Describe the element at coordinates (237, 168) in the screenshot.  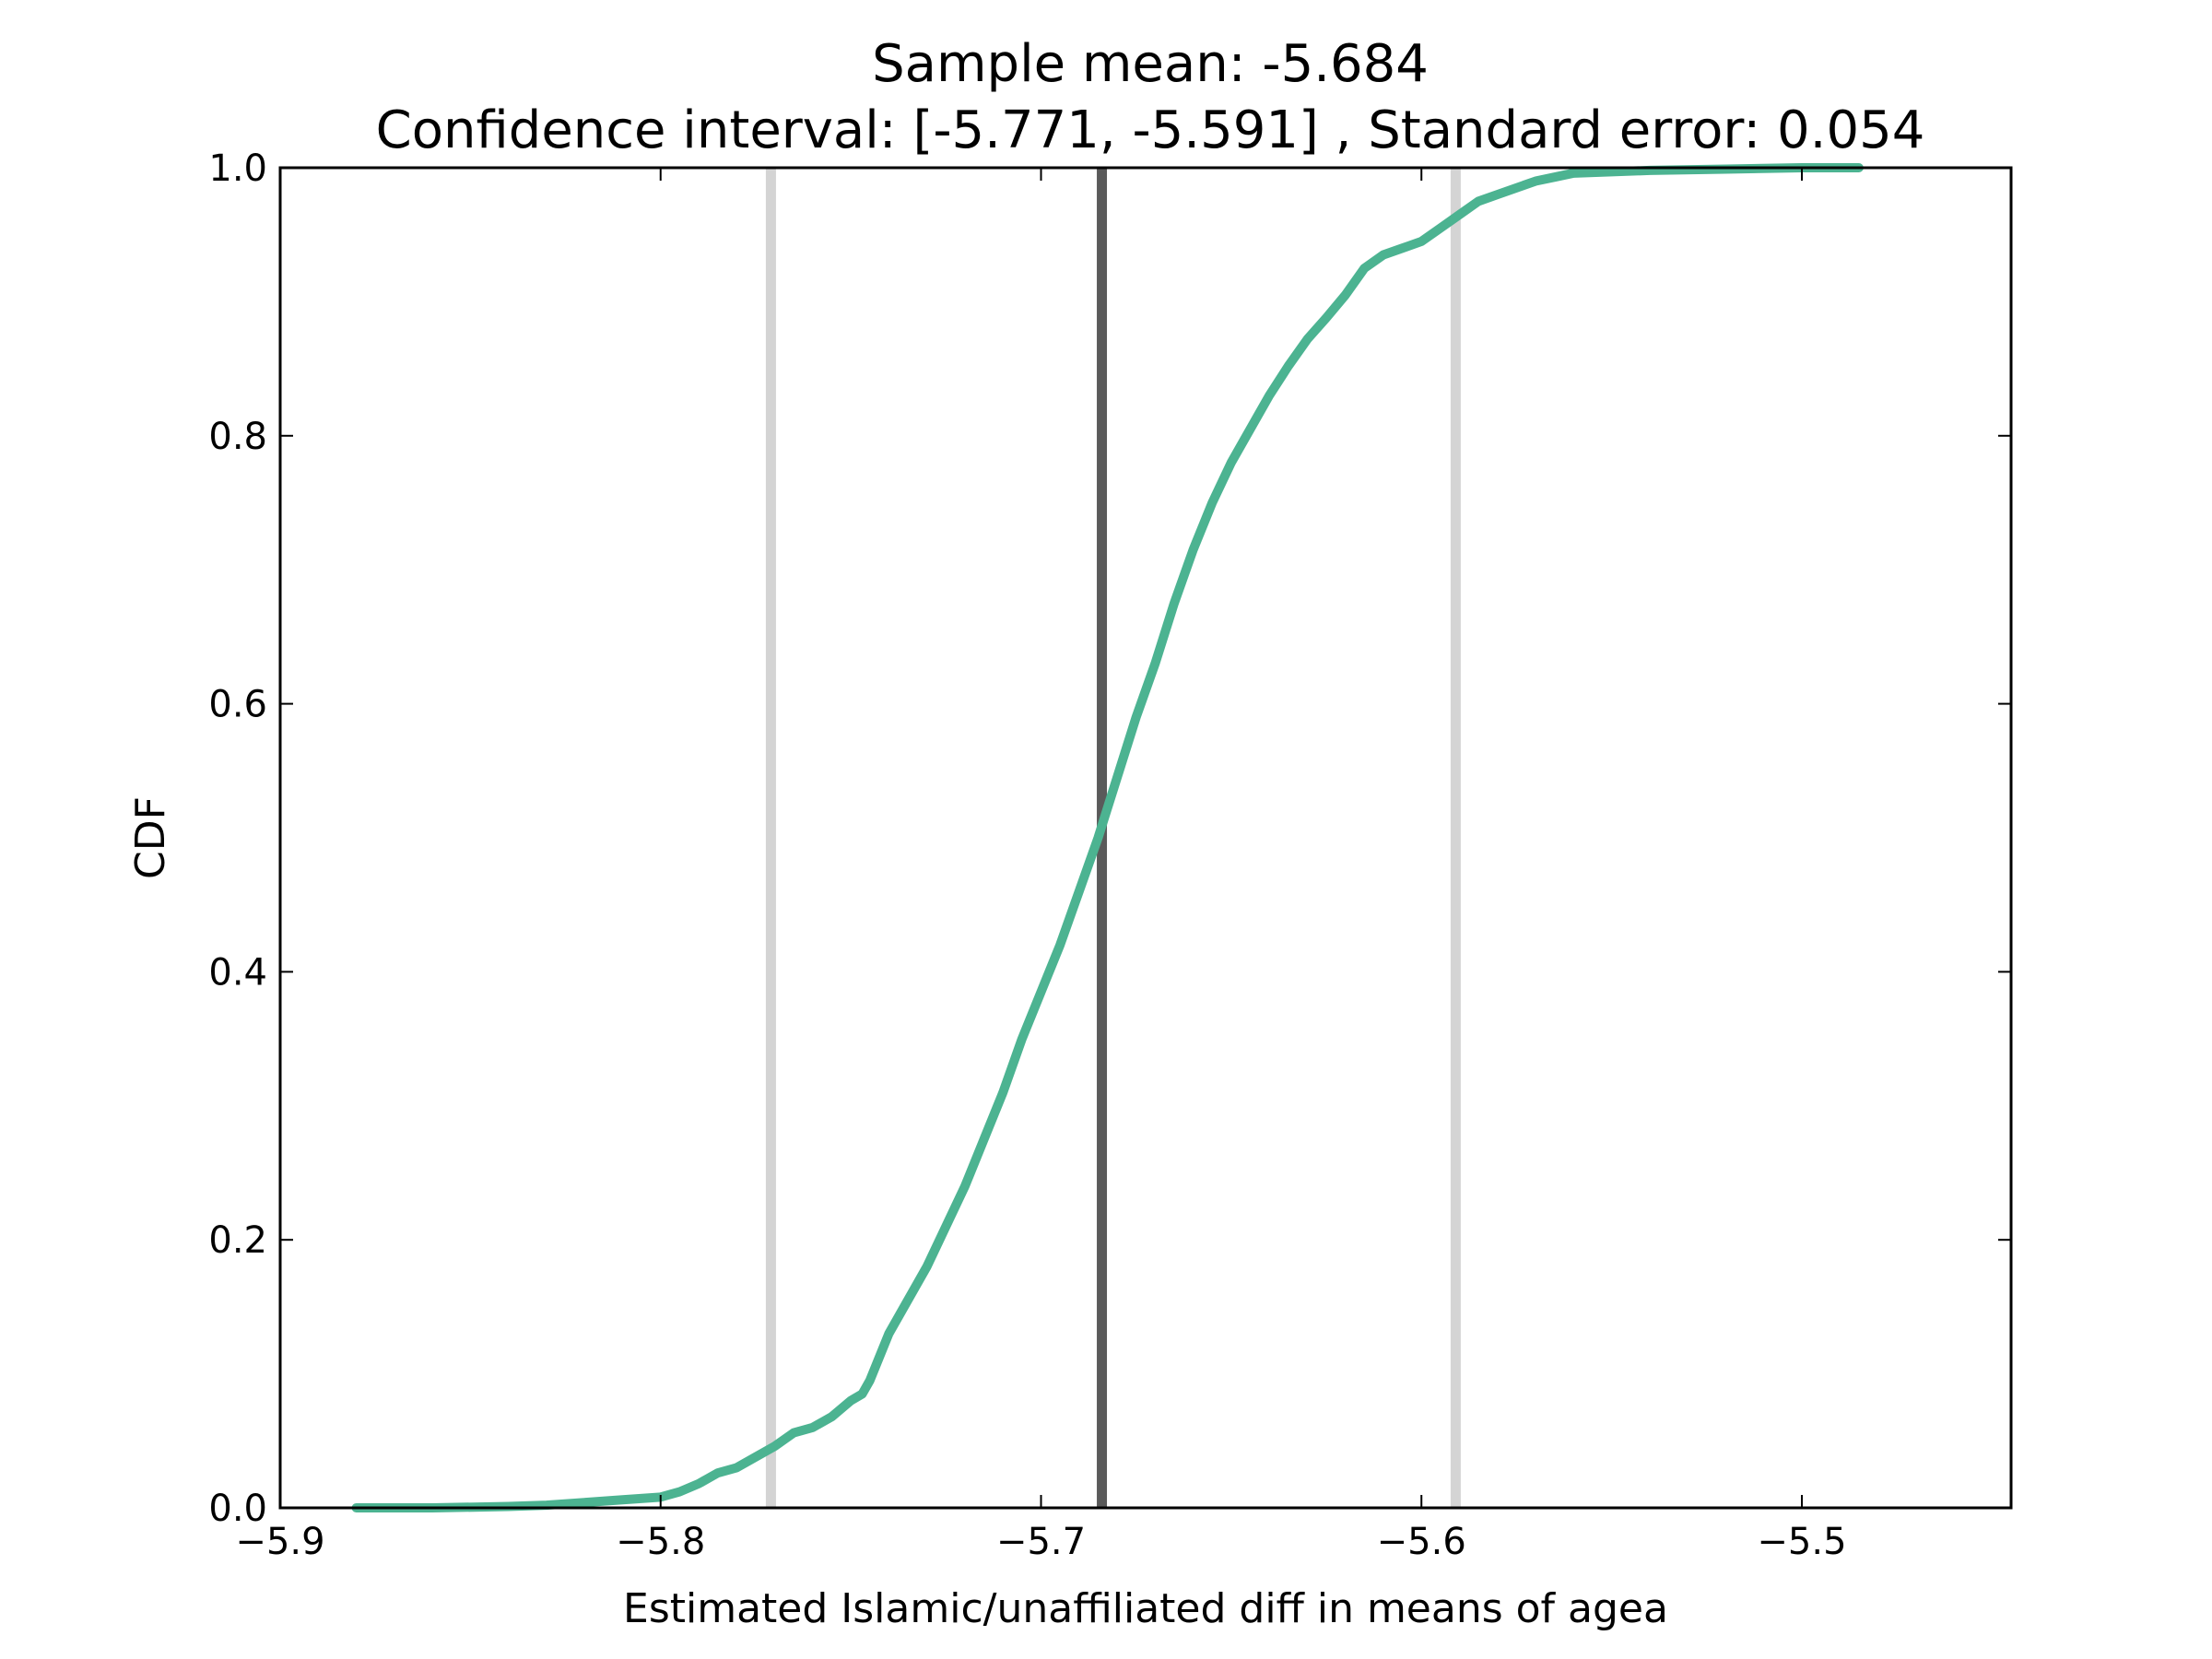
I see `y-tick-label: 1.0` at that location.